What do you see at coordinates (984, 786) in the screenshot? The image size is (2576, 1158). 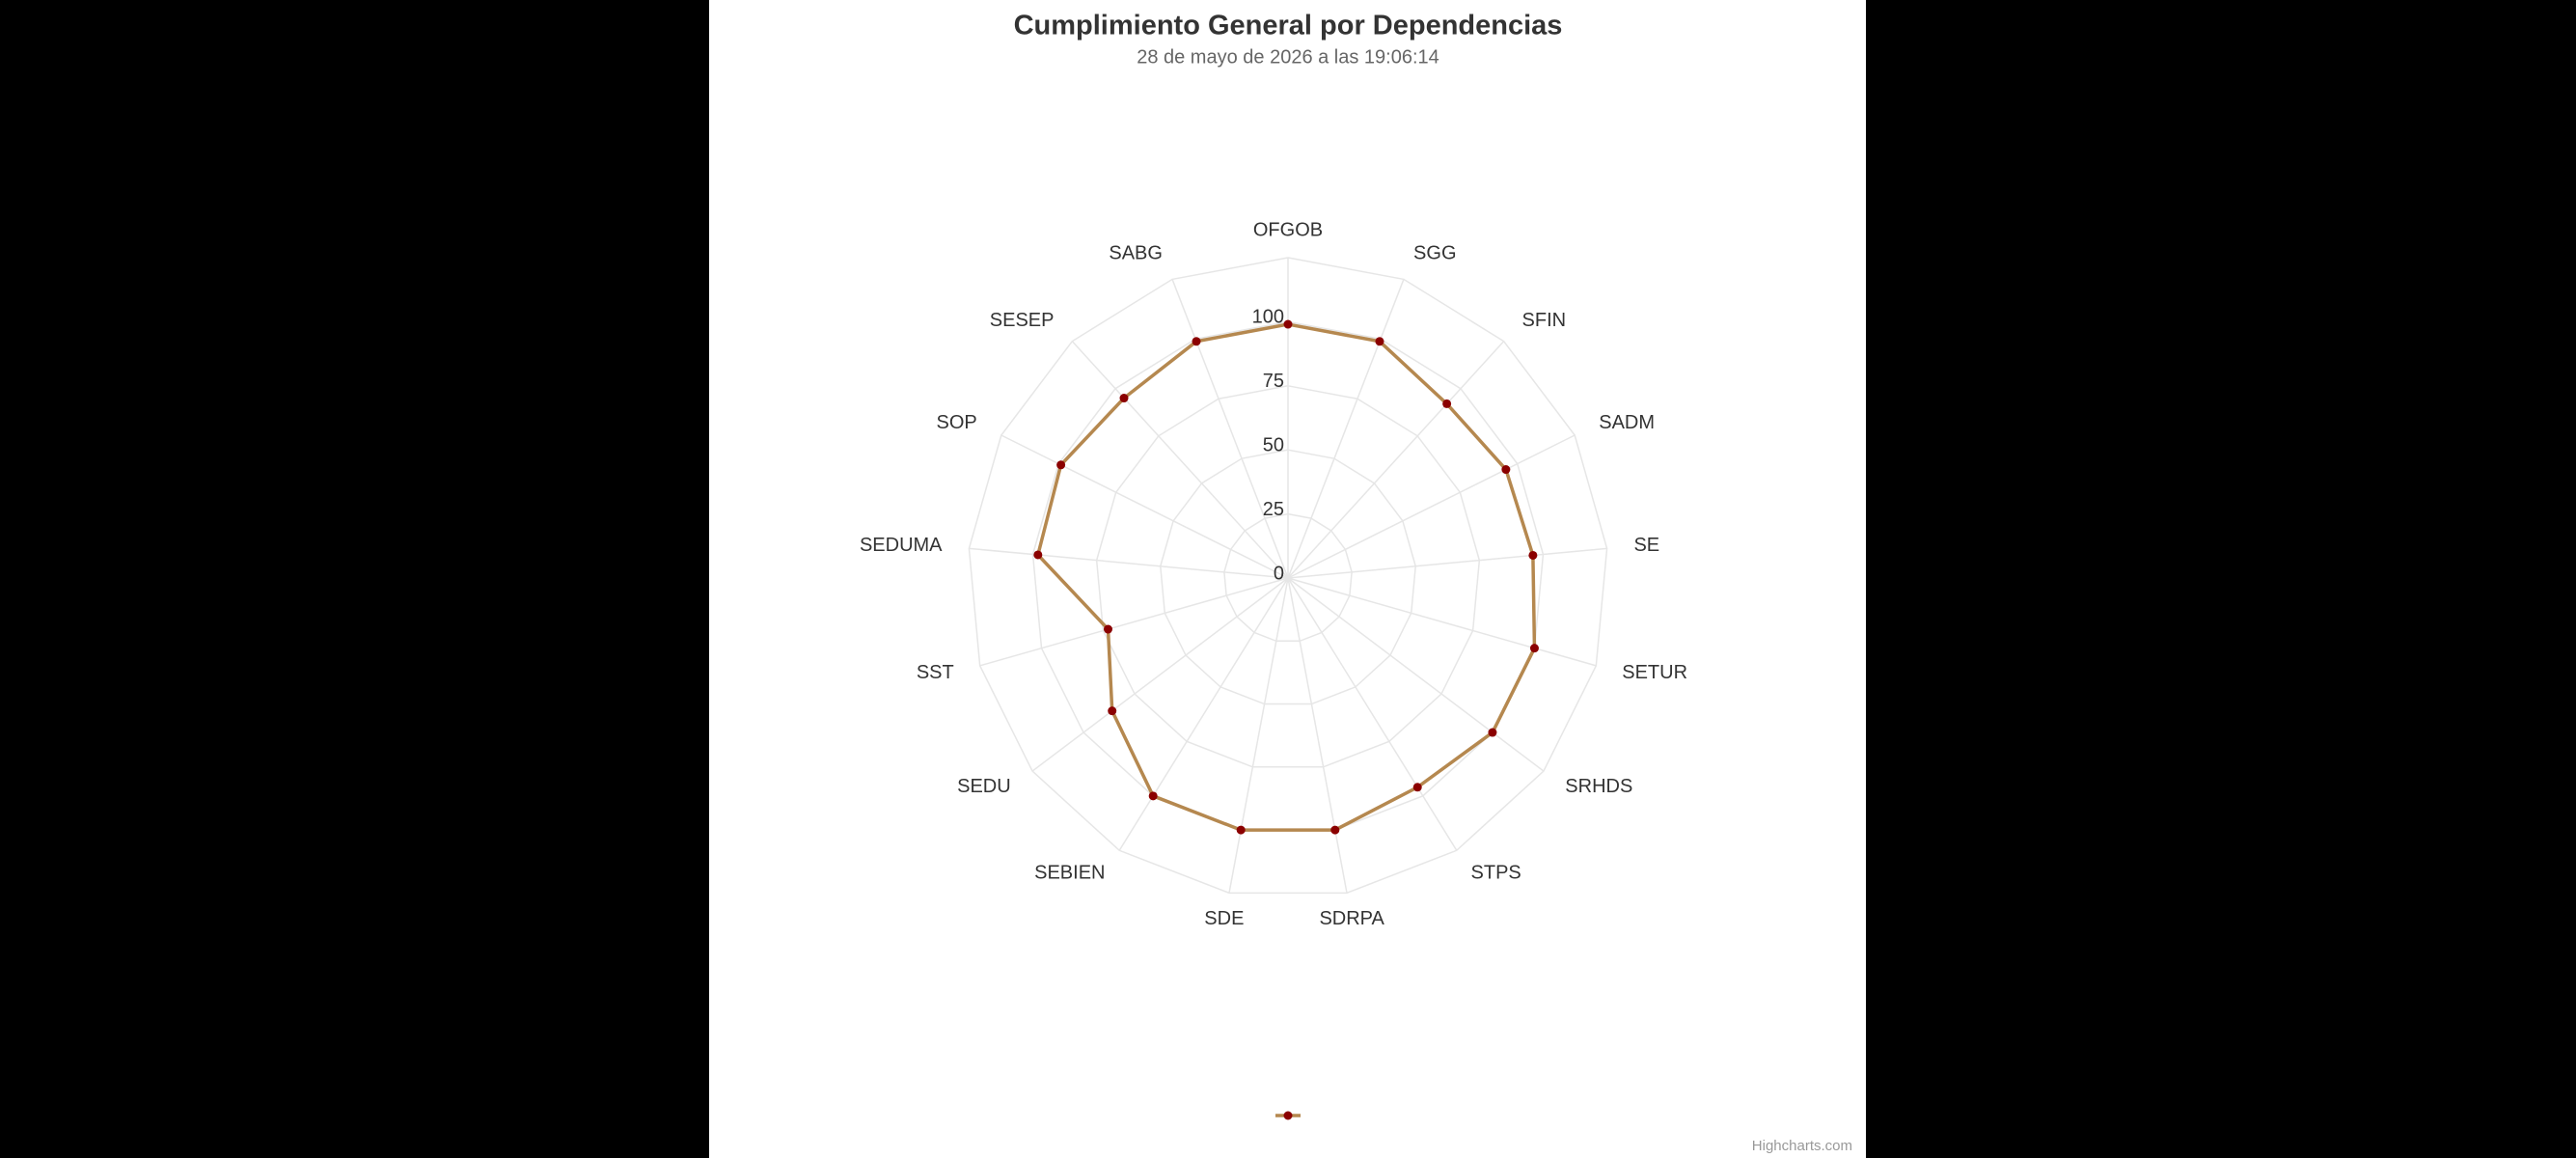 I see `category-label: SEDU` at bounding box center [984, 786].